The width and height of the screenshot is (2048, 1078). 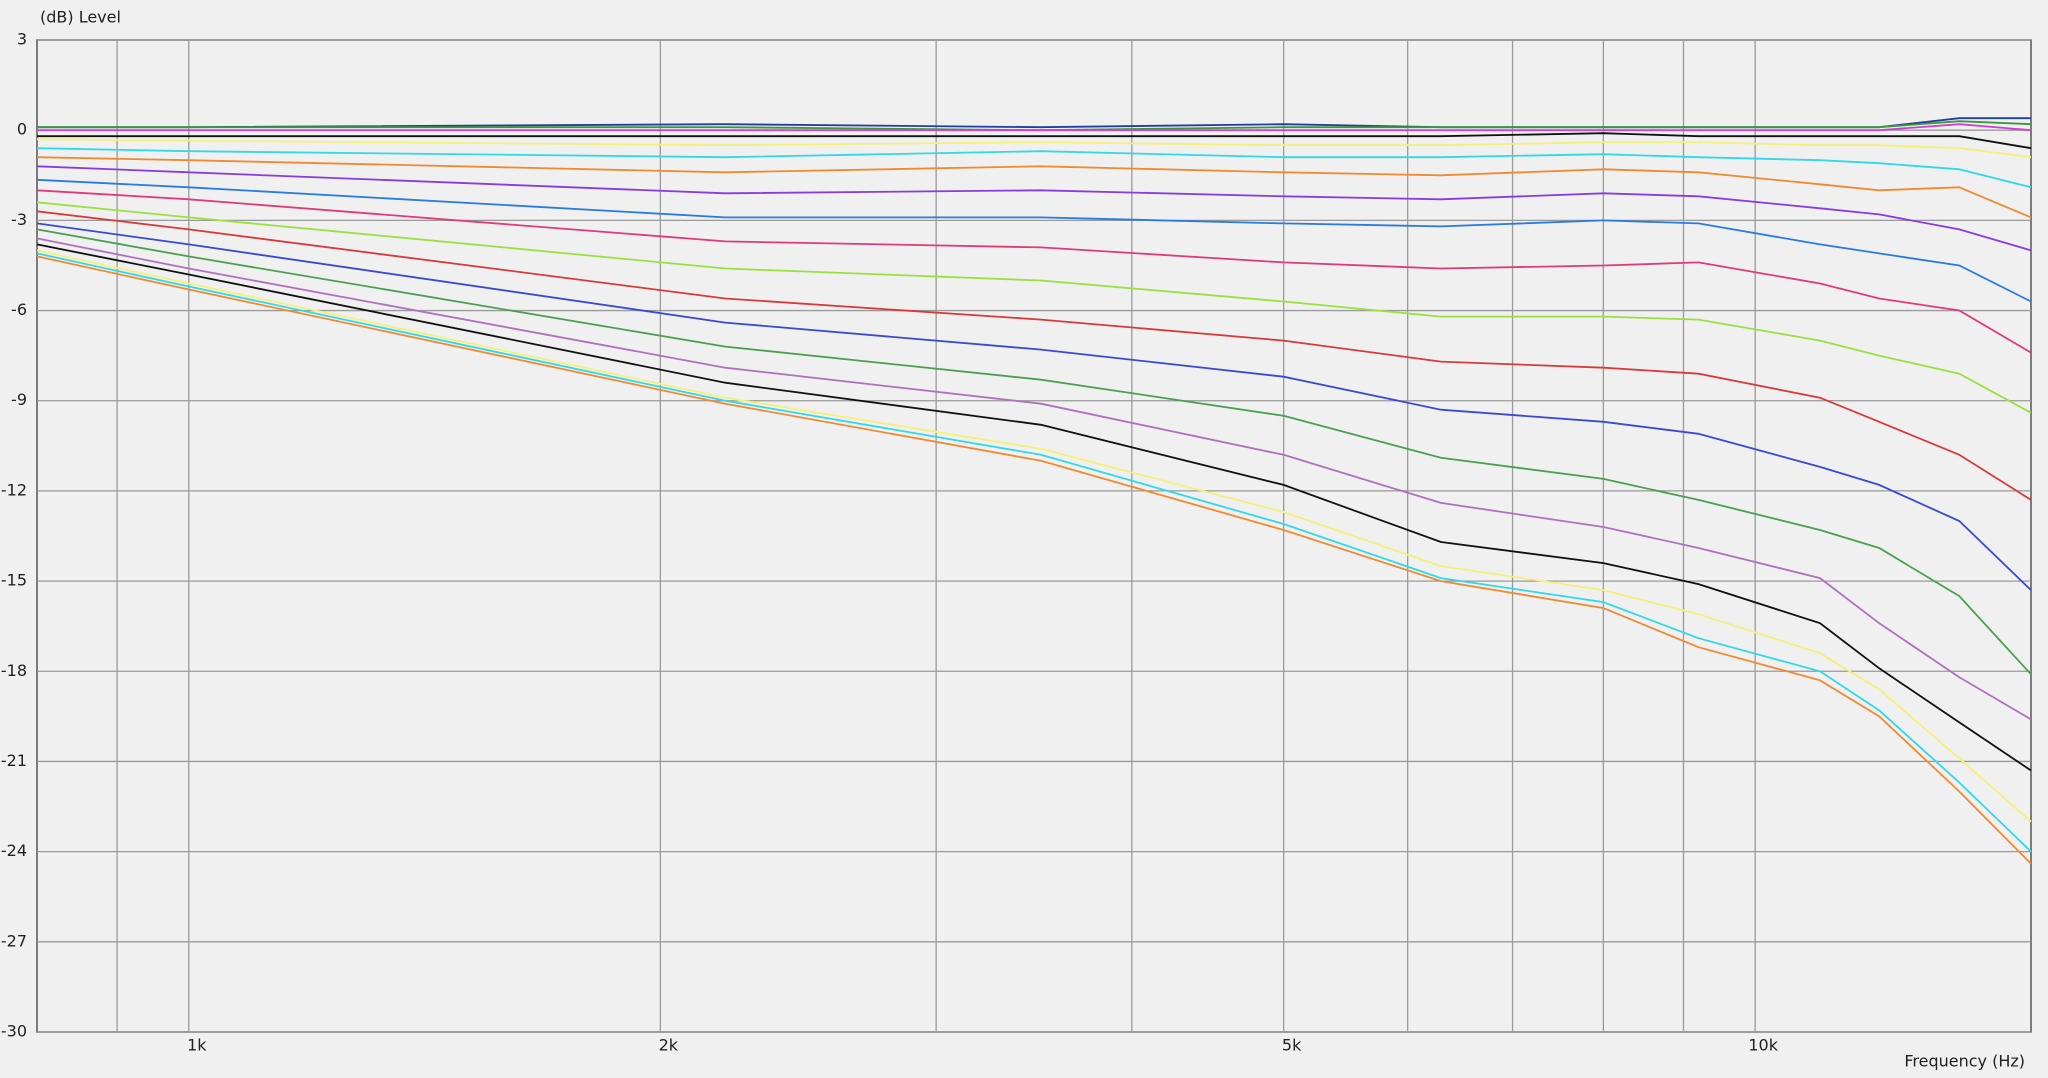 What do you see at coordinates (14, 940) in the screenshot?
I see `y-tick-label: -27` at bounding box center [14, 940].